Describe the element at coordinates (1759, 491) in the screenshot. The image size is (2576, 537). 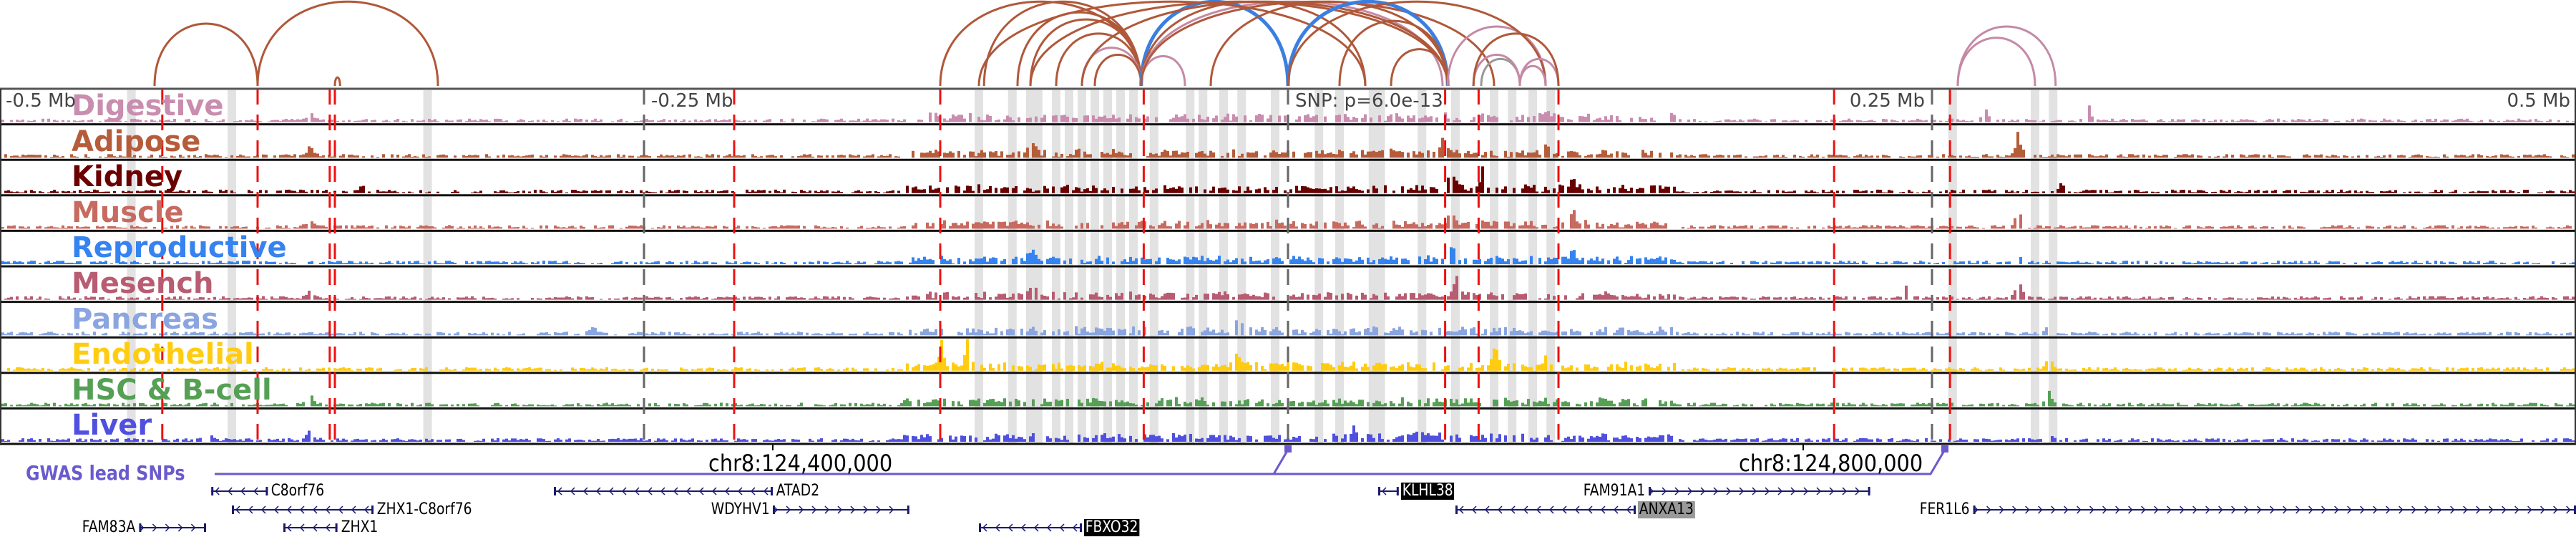
I see `gene-fam91a1` at that location.